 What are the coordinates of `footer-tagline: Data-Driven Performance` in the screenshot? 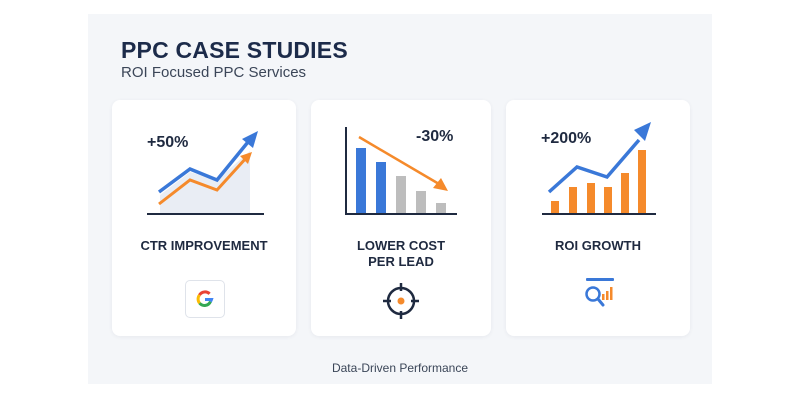 It's located at (400, 368).